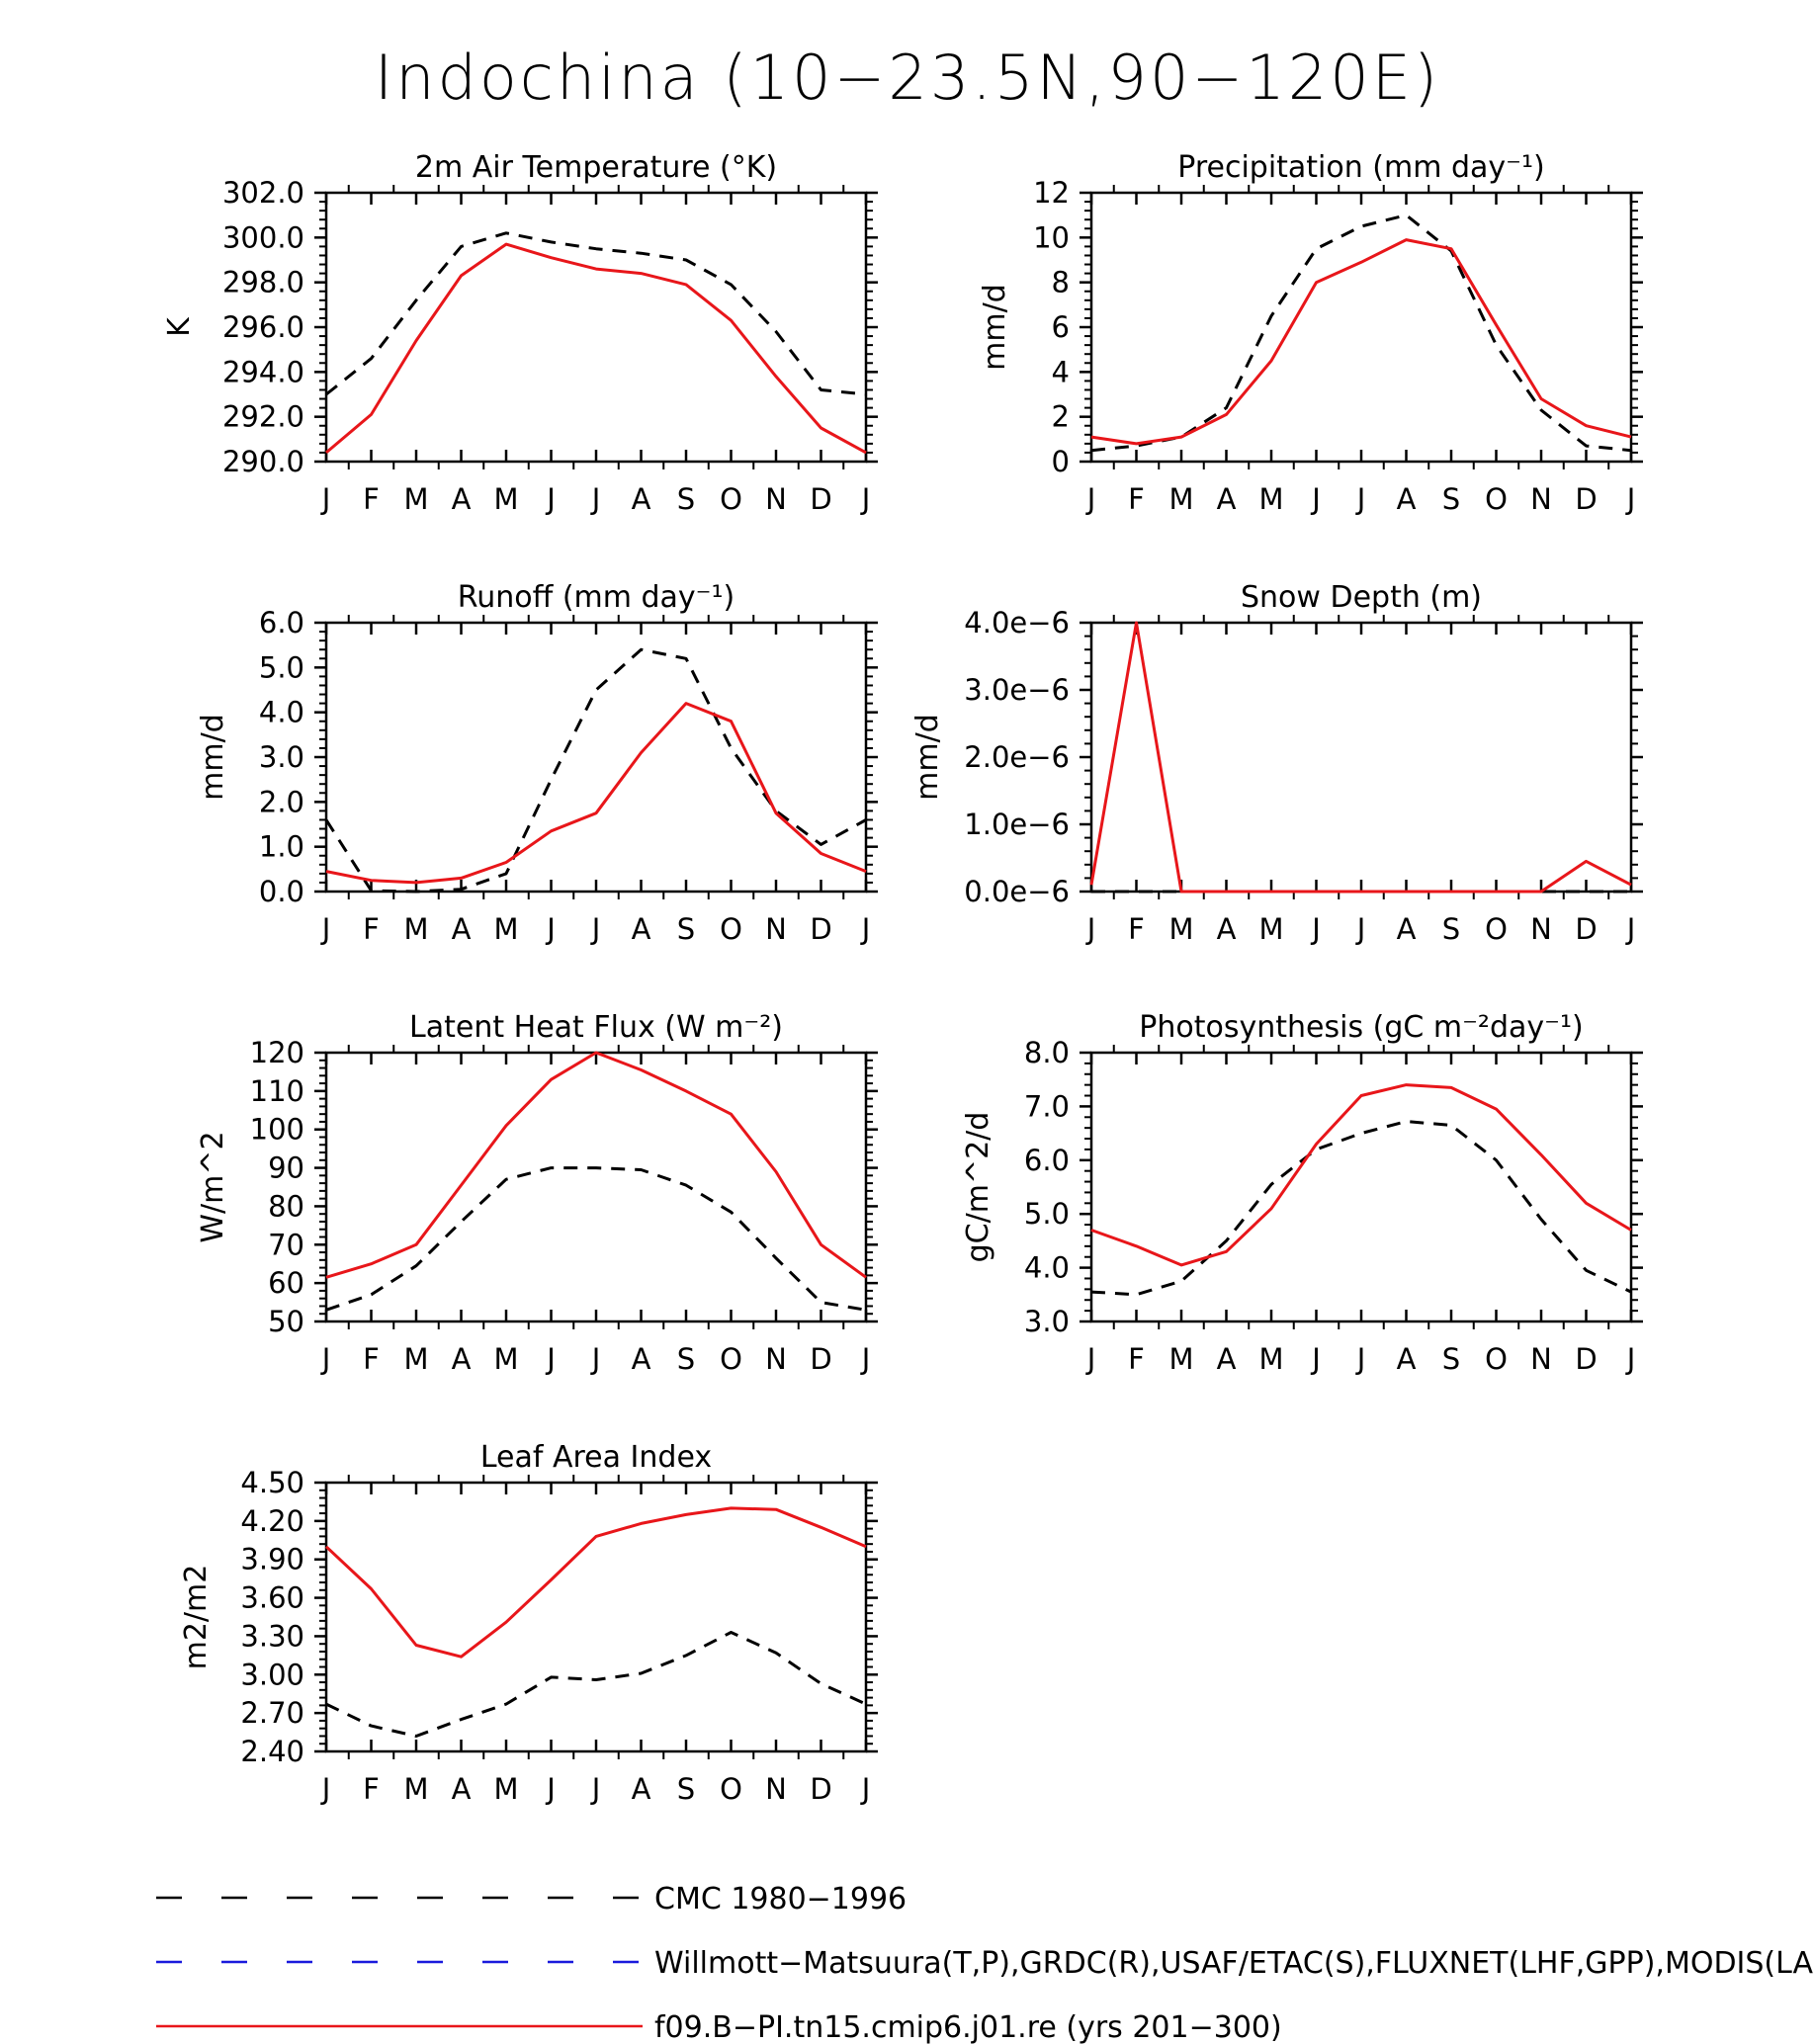 The height and width of the screenshot is (2044, 1815). I want to click on y-tick-label: 300.0, so click(263, 237).